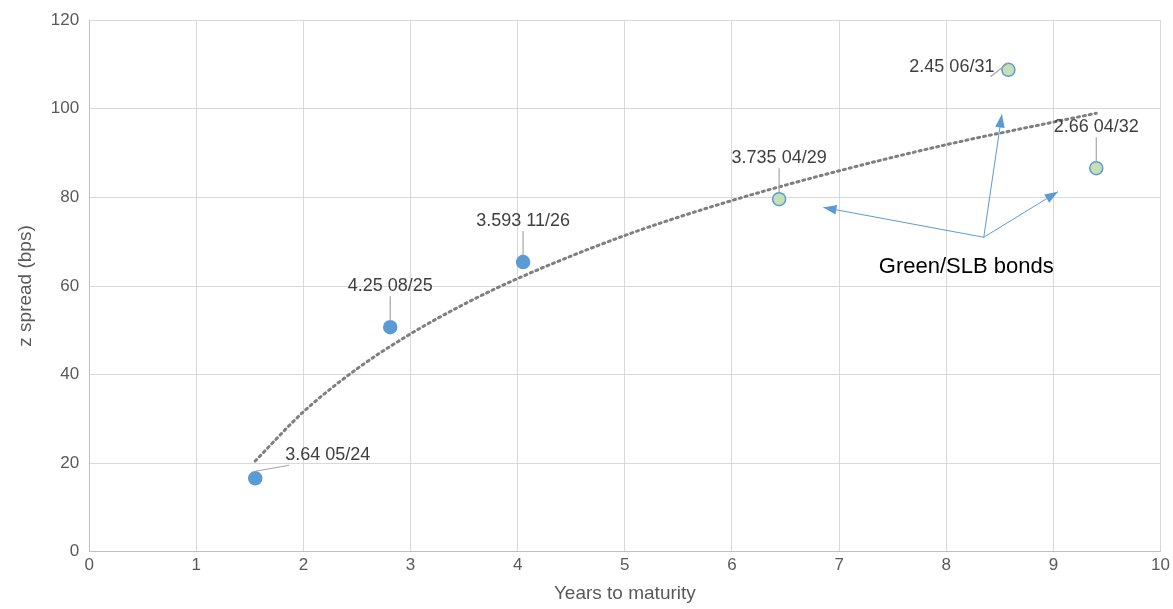  Describe the element at coordinates (1053, 564) in the screenshot. I see `x-tick-label: 9` at that location.